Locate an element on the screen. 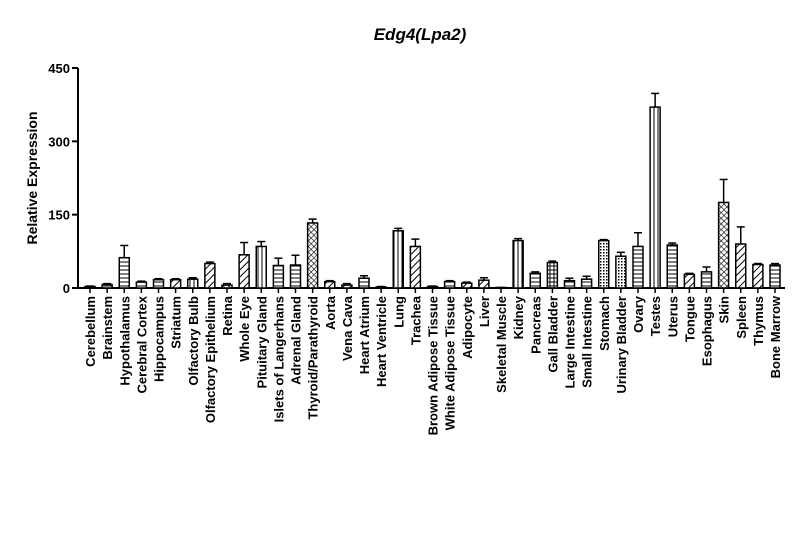 This screenshot has width=800, height=533. x-tick-label: Spleen is located at coordinates (741, 317).